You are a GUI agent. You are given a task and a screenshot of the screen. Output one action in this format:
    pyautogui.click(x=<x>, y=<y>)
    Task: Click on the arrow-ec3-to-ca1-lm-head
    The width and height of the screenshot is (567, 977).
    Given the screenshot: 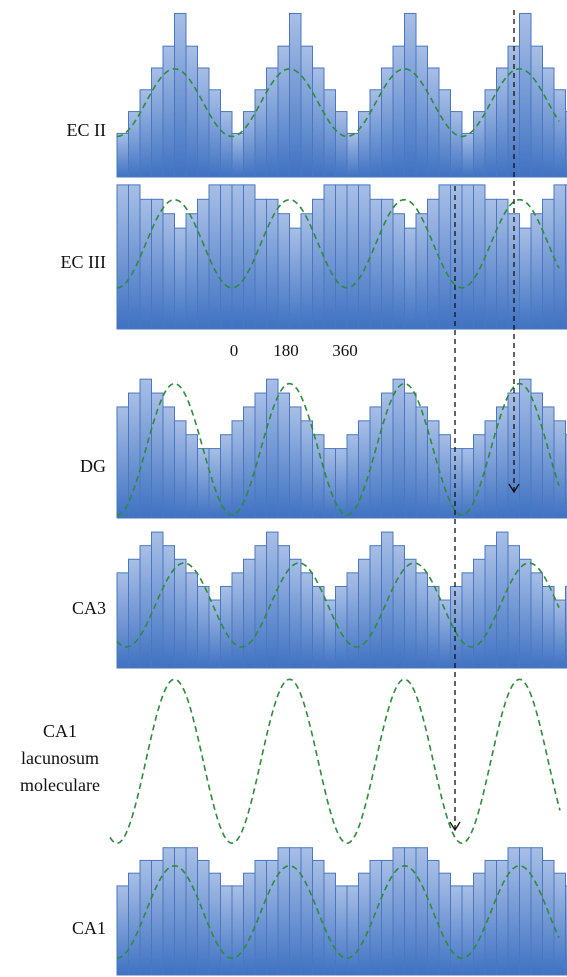 What is the action you would take?
    pyautogui.click(x=455, y=826)
    